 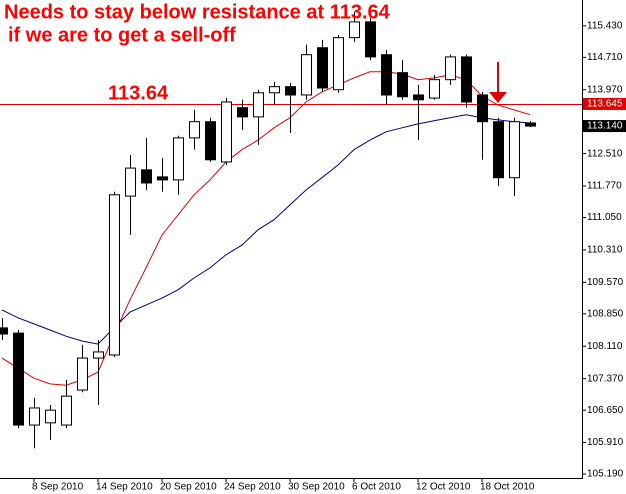 I want to click on x-tick-label: 12 Oct 2010, so click(x=443, y=487).